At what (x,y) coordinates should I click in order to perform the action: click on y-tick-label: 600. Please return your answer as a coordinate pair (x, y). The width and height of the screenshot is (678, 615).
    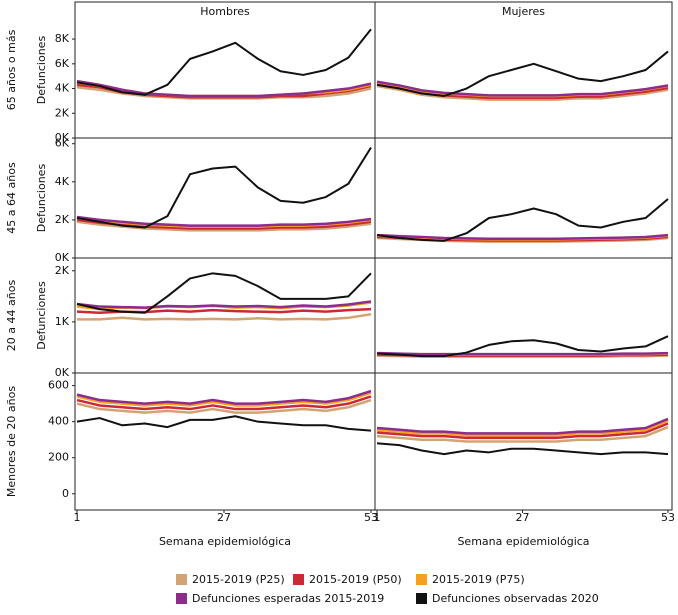
    Looking at the image, I should click on (58, 385).